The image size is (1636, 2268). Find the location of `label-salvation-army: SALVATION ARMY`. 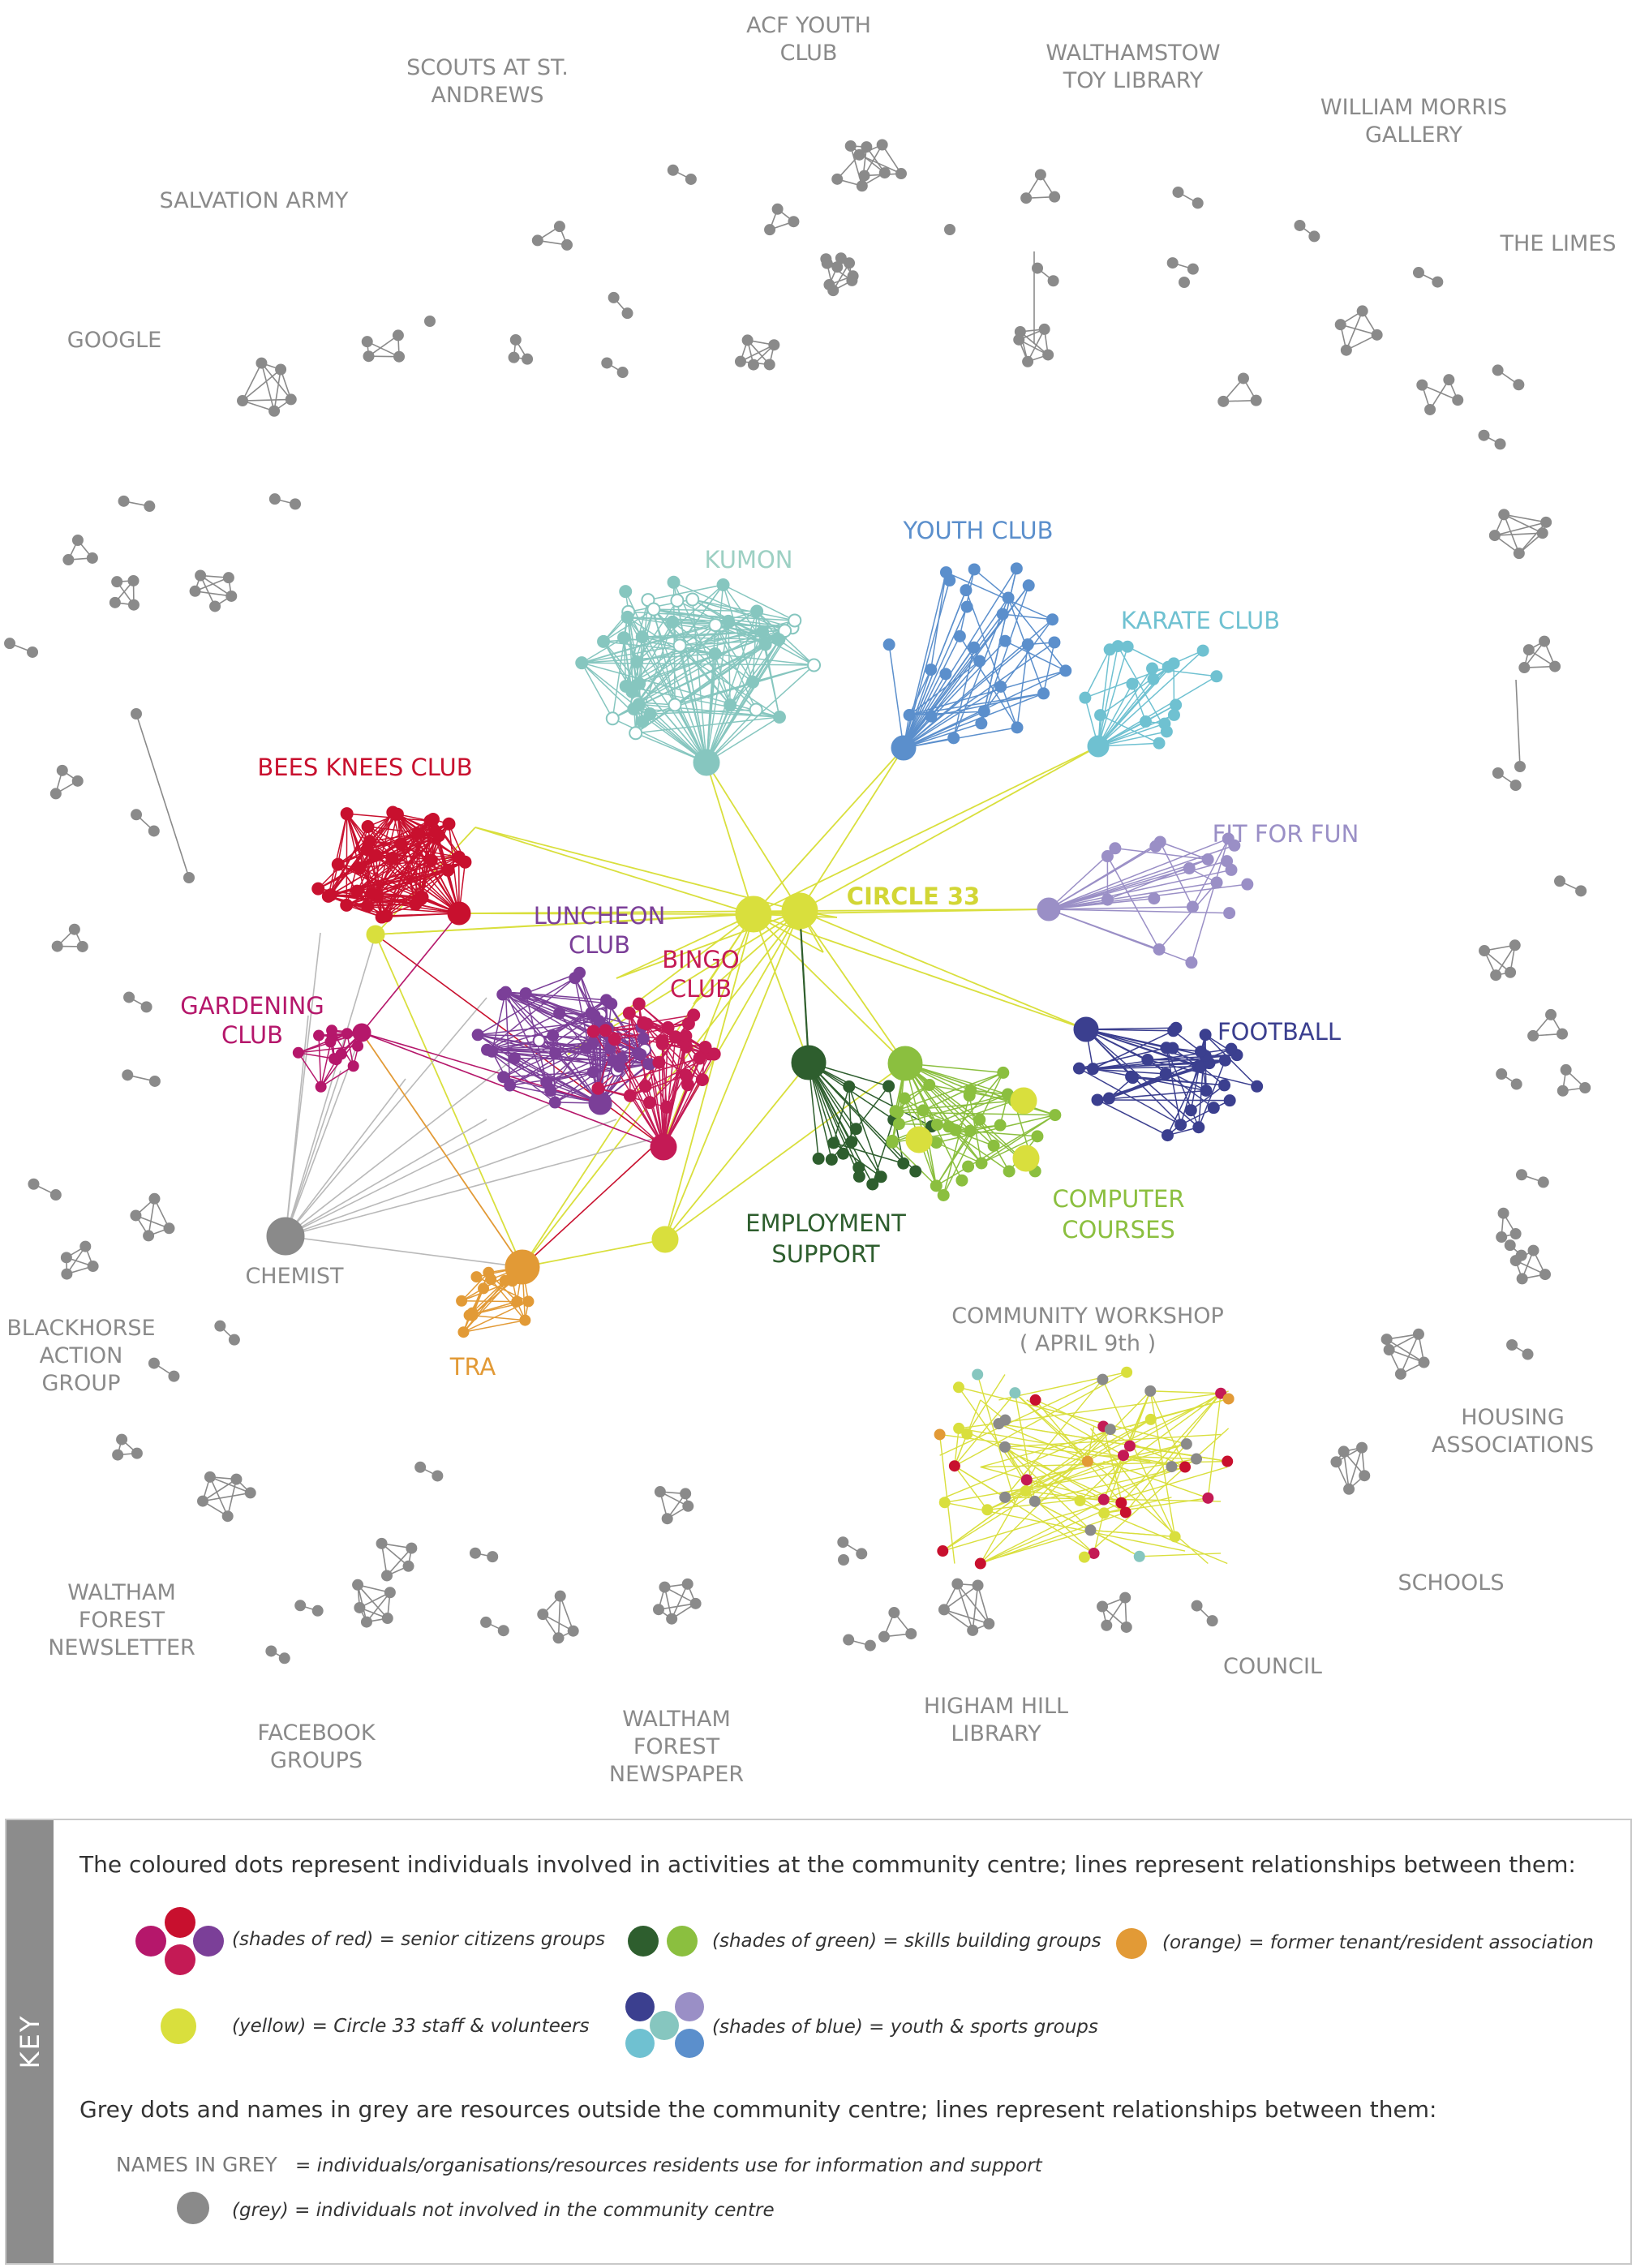

label-salvation-army: SALVATION ARMY is located at coordinates (254, 200).